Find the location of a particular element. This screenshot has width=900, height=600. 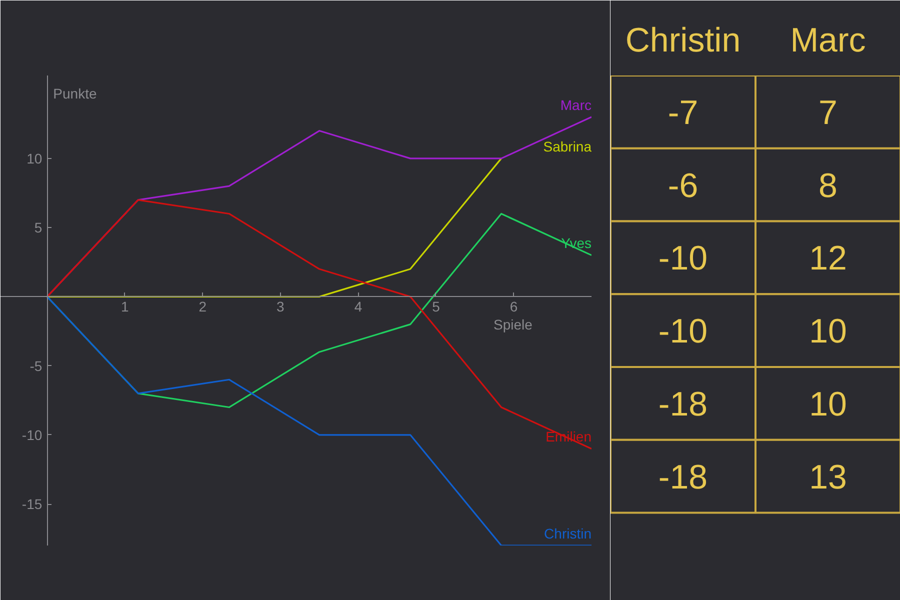

series-label: Christin is located at coordinates (568, 534).